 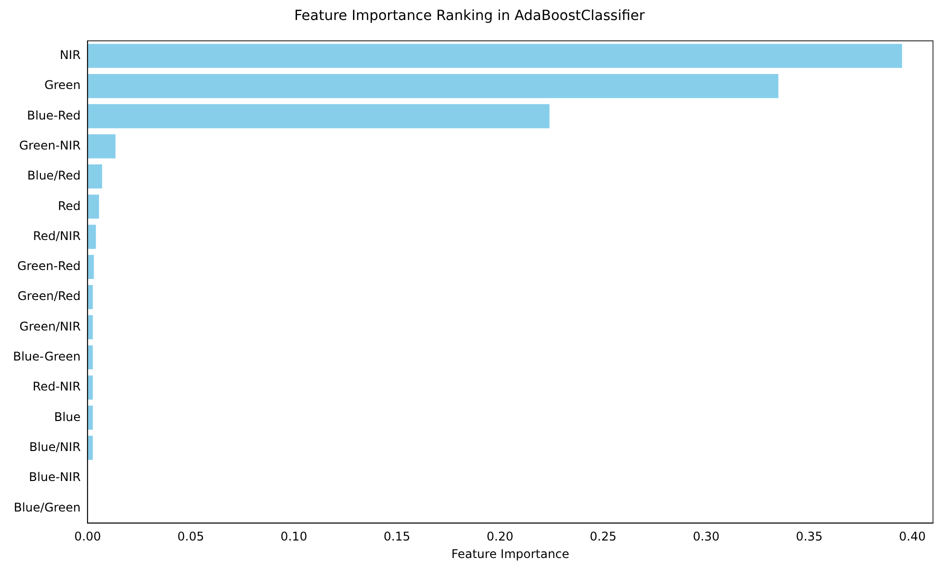 I want to click on y-tick-label: Green-NIR, so click(x=50, y=145).